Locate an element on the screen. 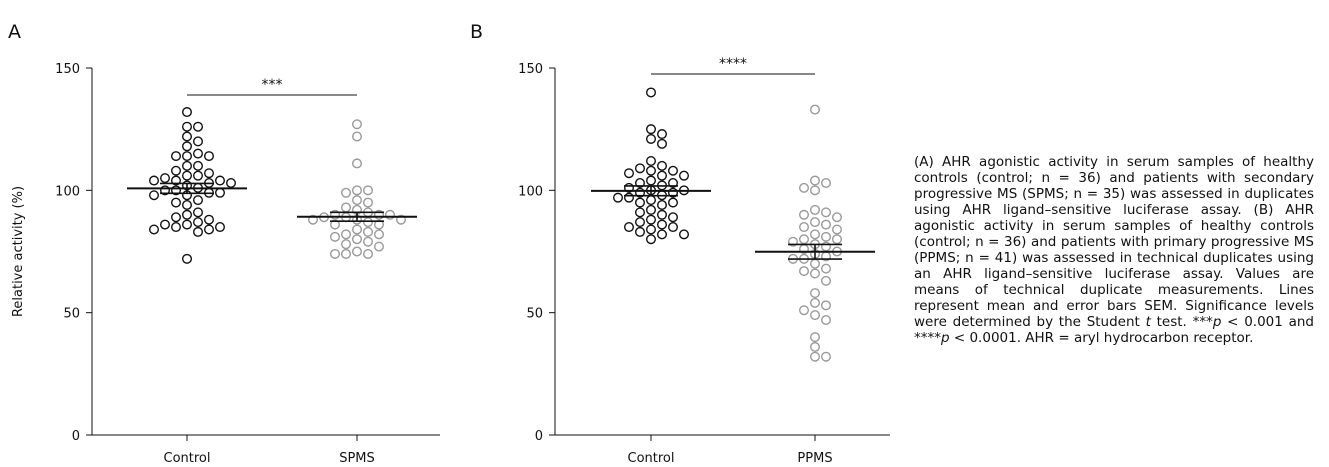  caption-italic: t is located at coordinates (1148, 322).